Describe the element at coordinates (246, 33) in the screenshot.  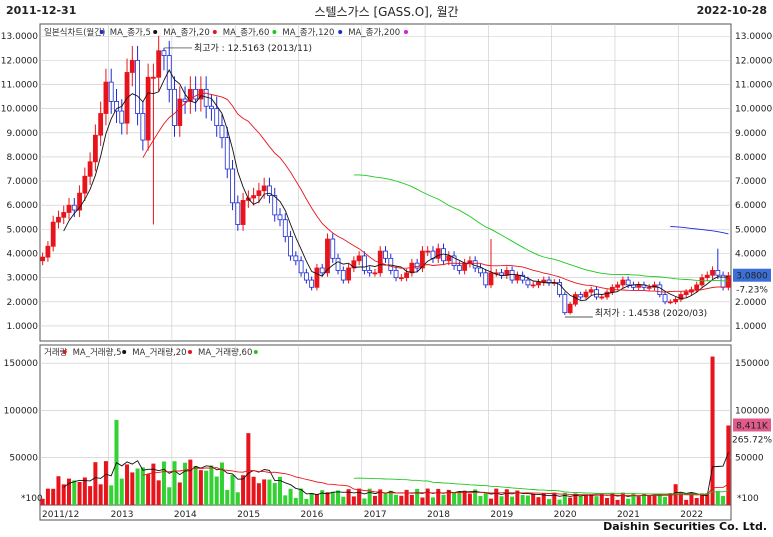
I see `price-legend-label: MA_종가,60` at that location.